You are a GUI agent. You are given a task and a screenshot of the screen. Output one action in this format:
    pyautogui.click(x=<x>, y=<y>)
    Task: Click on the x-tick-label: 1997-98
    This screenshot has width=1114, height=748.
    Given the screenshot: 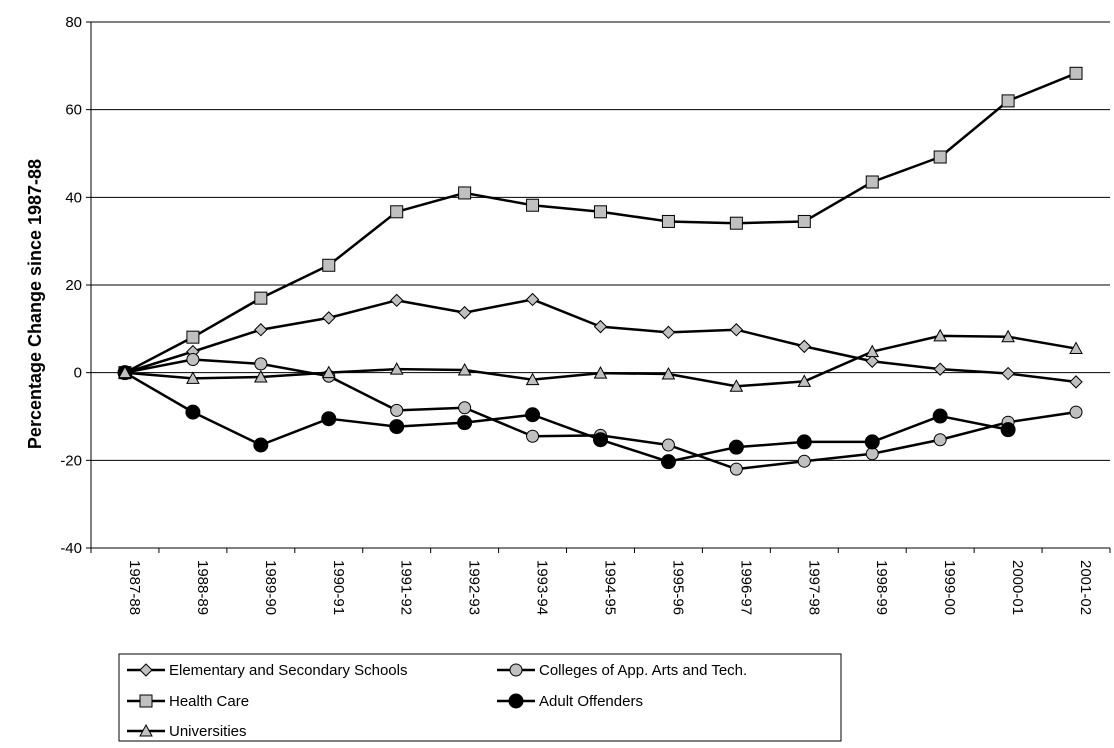 What is the action you would take?
    pyautogui.click(x=813, y=587)
    